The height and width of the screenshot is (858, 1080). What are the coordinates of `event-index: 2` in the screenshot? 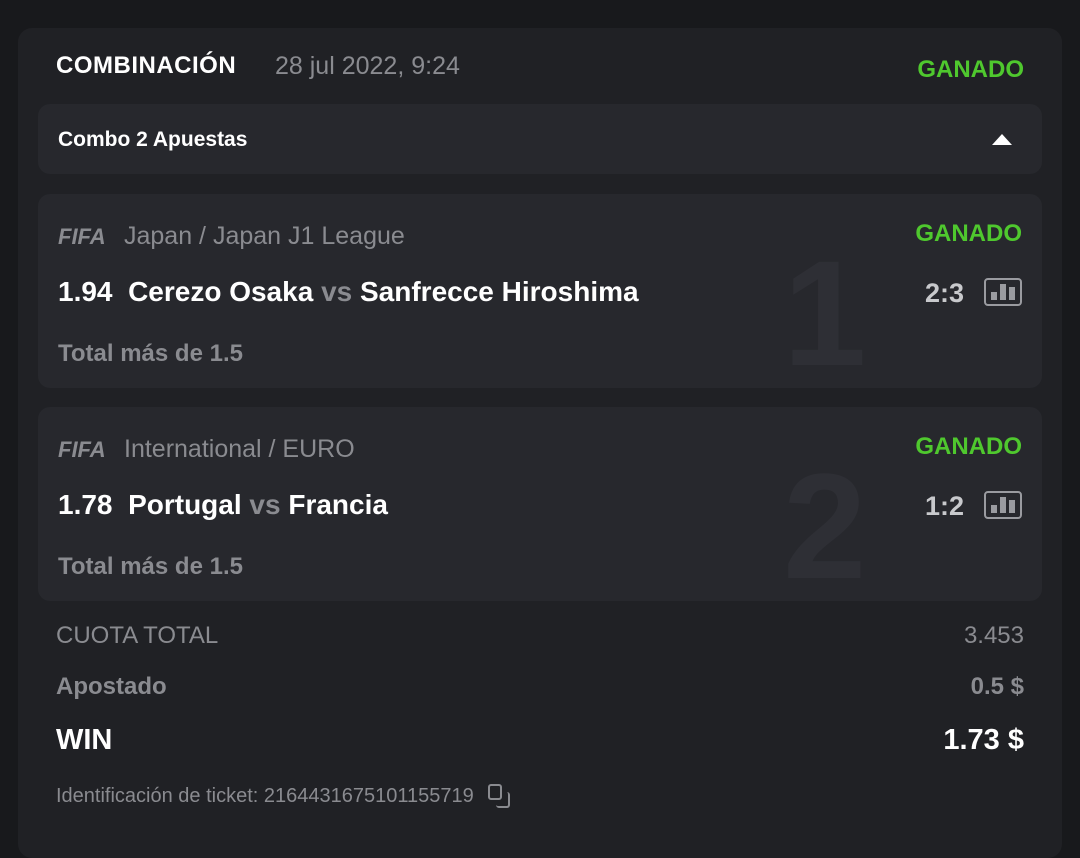 It's located at (825, 521).